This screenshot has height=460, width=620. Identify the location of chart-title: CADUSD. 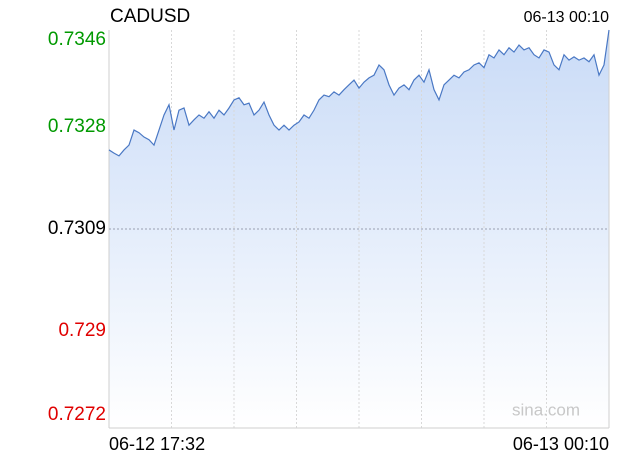
(150, 16).